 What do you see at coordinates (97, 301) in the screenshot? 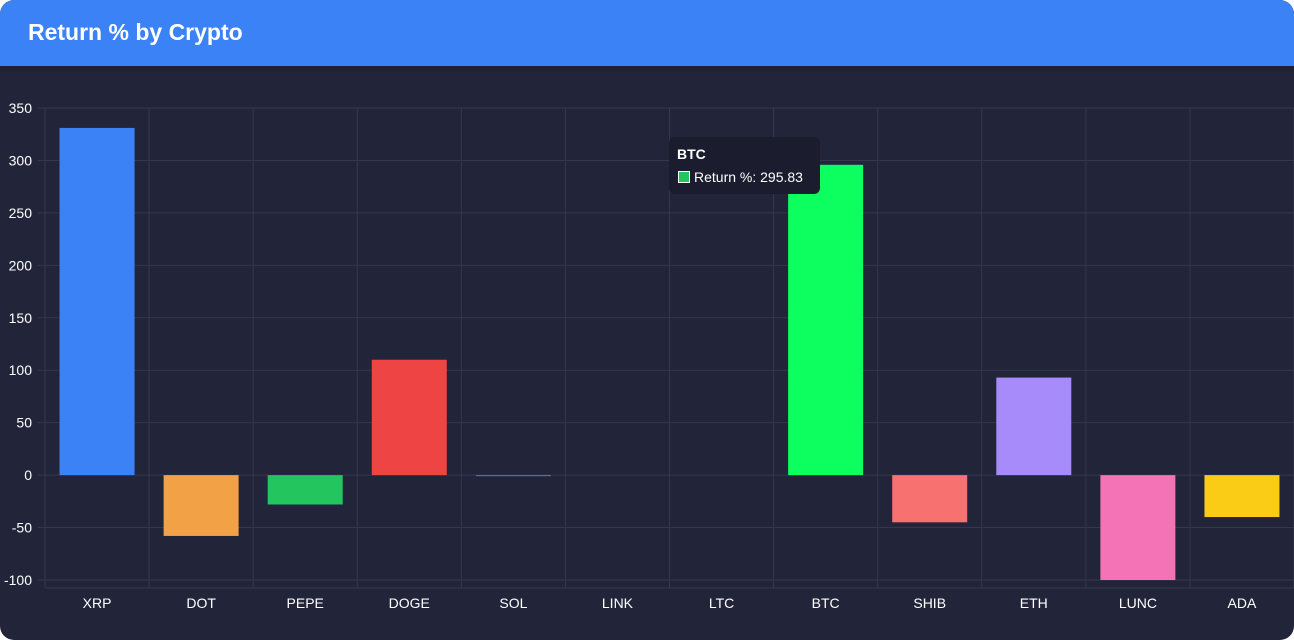
I see `bar-xrp` at bounding box center [97, 301].